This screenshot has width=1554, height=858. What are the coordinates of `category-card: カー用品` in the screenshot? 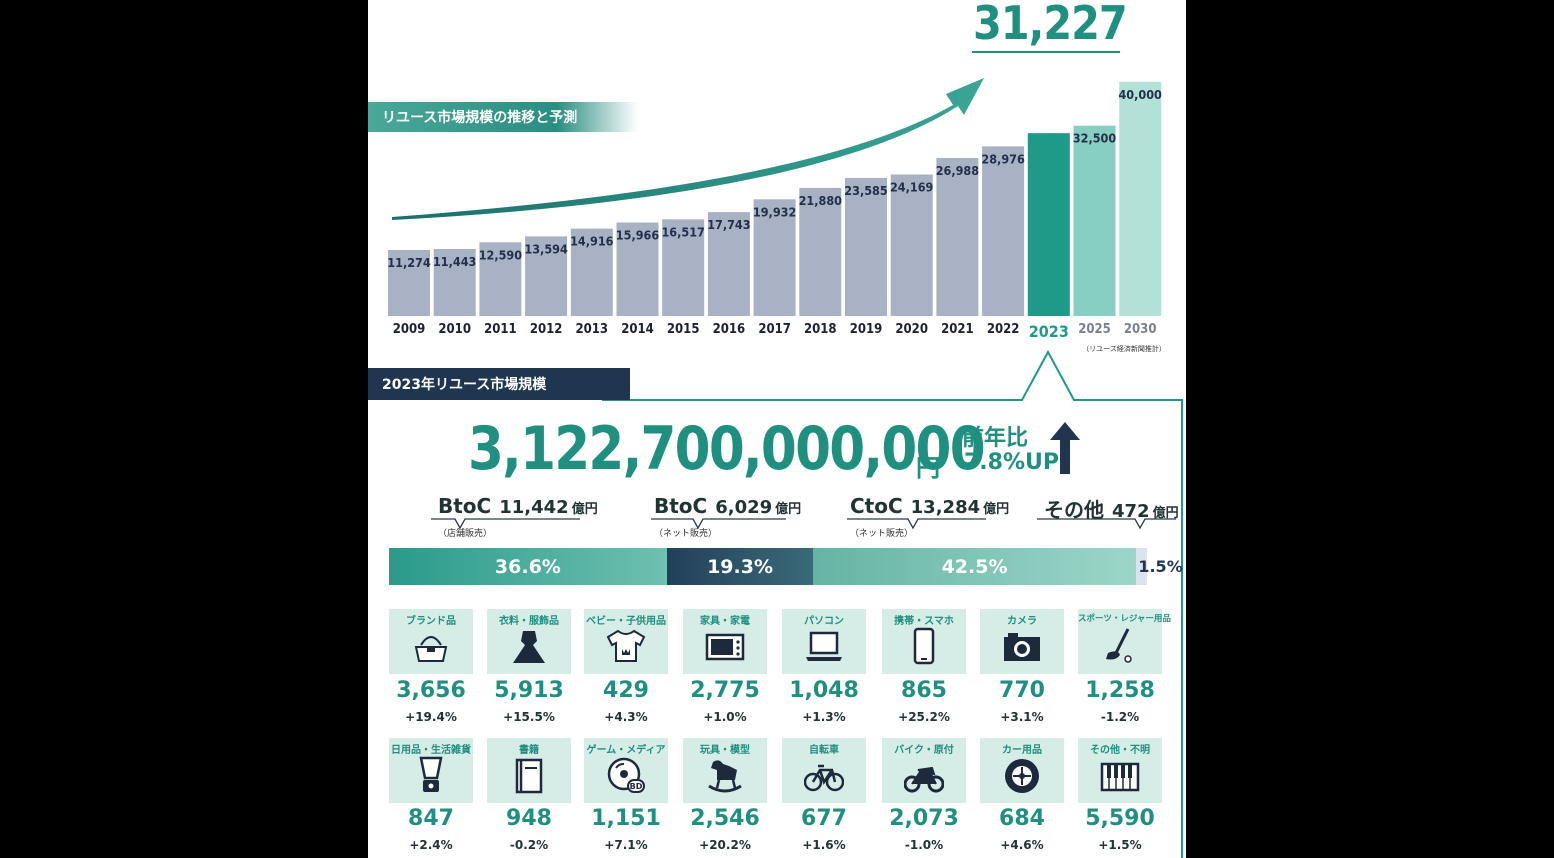 It's located at (1022, 770).